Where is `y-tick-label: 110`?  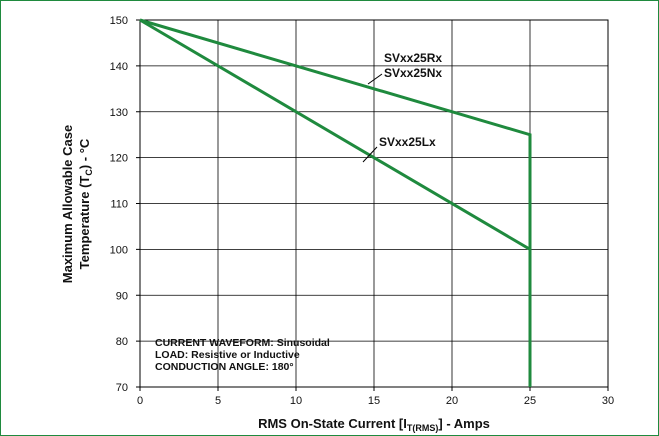
y-tick-label: 110 is located at coordinates (119, 205).